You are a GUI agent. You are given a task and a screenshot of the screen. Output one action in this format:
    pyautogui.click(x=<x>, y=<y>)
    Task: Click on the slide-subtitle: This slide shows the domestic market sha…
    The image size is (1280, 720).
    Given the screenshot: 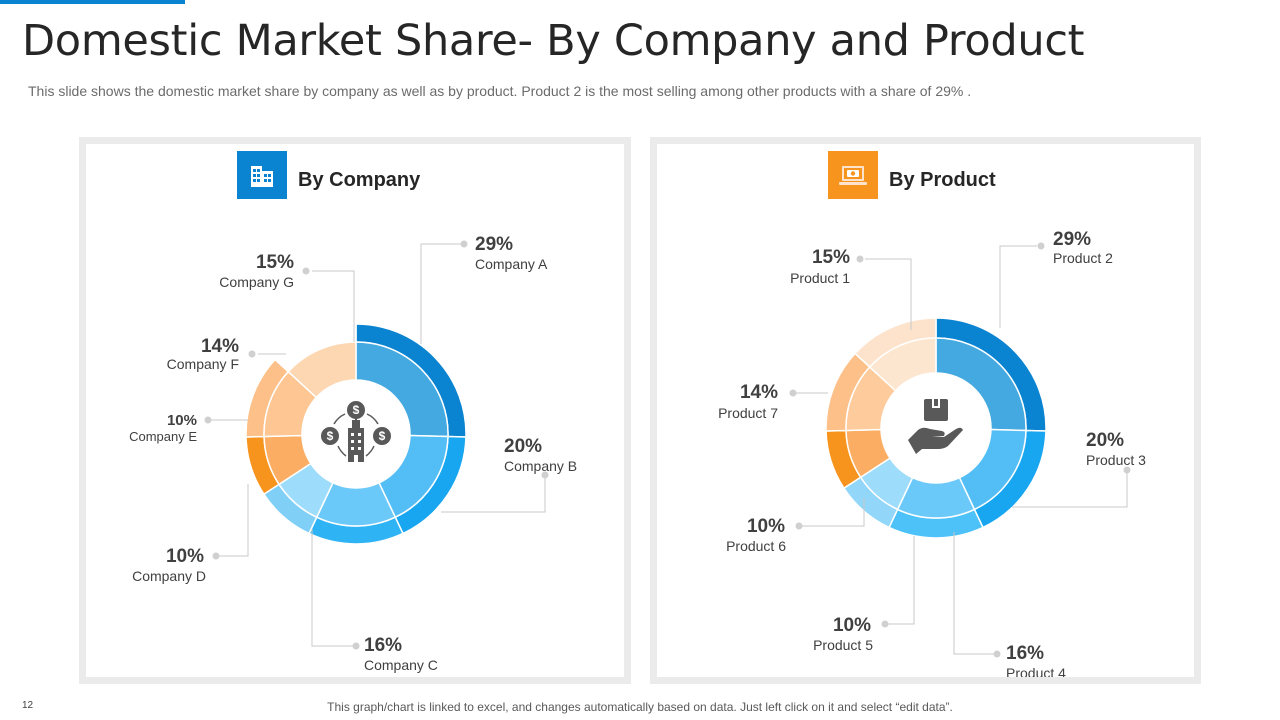 What is the action you would take?
    pyautogui.click(x=500, y=91)
    